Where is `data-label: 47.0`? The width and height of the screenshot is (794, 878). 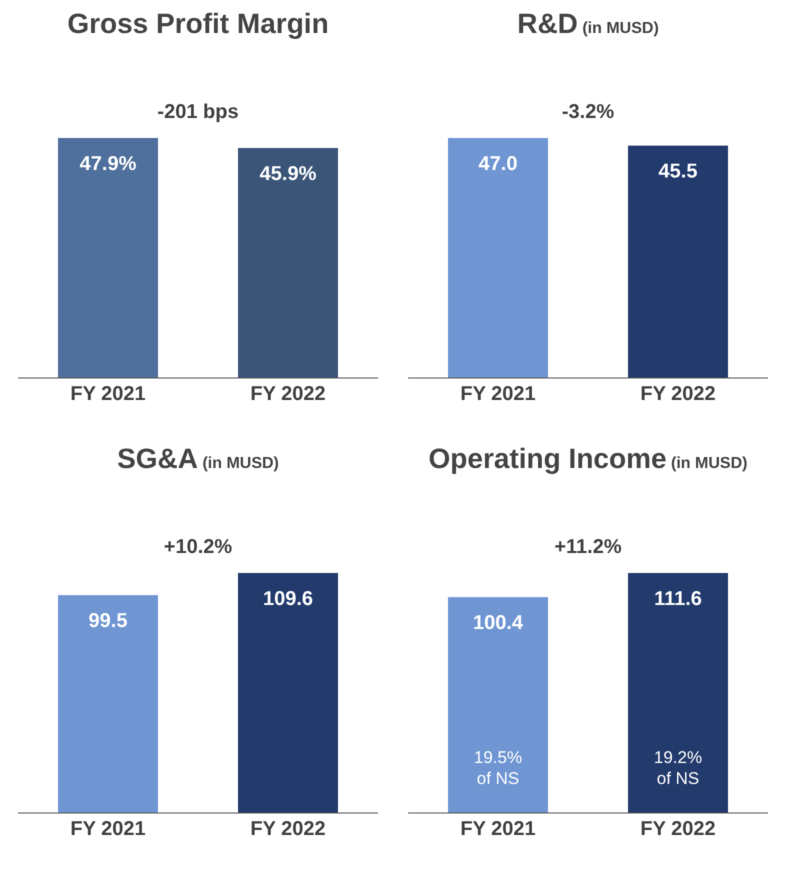 data-label: 47.0 is located at coordinates (498, 164).